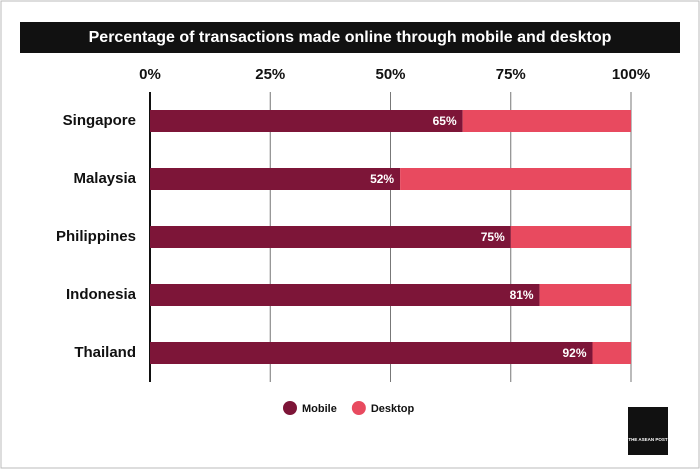 The width and height of the screenshot is (700, 469). I want to click on data-label: 65%, so click(445, 121).